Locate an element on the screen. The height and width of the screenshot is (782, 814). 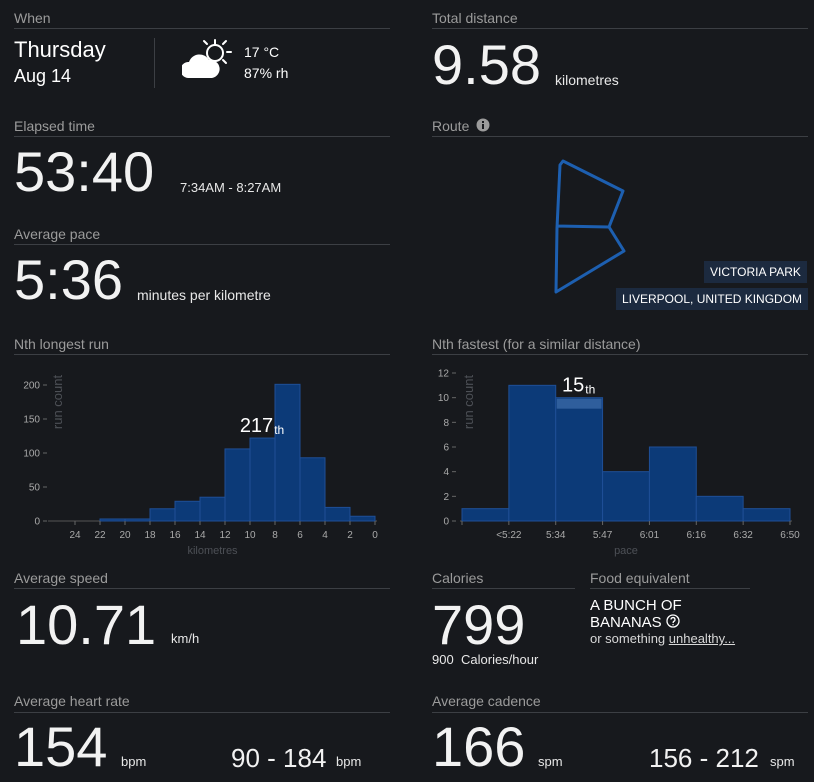
unit: minutes per kilometre is located at coordinates (204, 295).